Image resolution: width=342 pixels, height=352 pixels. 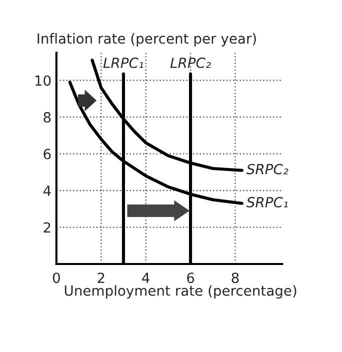 What do you see at coordinates (56, 278) in the screenshot?
I see `x-tick-label: 0` at bounding box center [56, 278].